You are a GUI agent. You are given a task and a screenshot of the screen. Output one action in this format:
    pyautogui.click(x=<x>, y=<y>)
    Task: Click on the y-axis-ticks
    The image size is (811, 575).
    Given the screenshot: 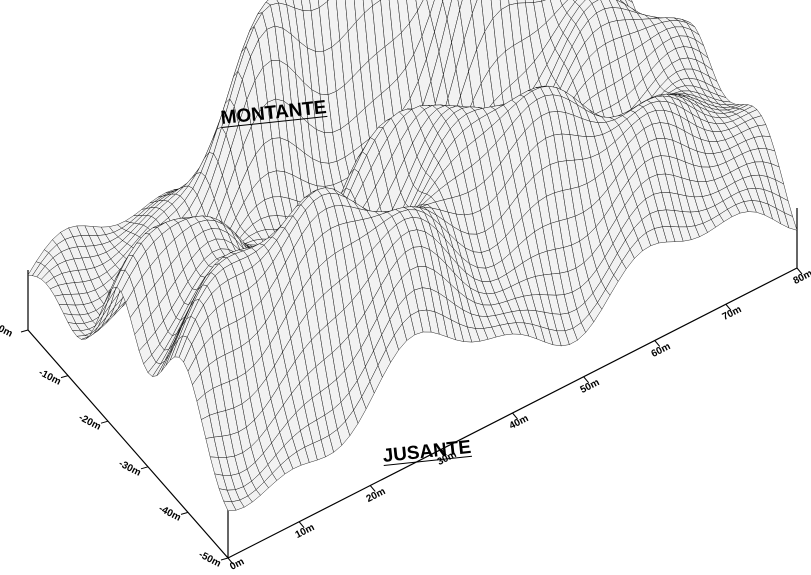 What is the action you would take?
    pyautogui.click(x=124, y=445)
    